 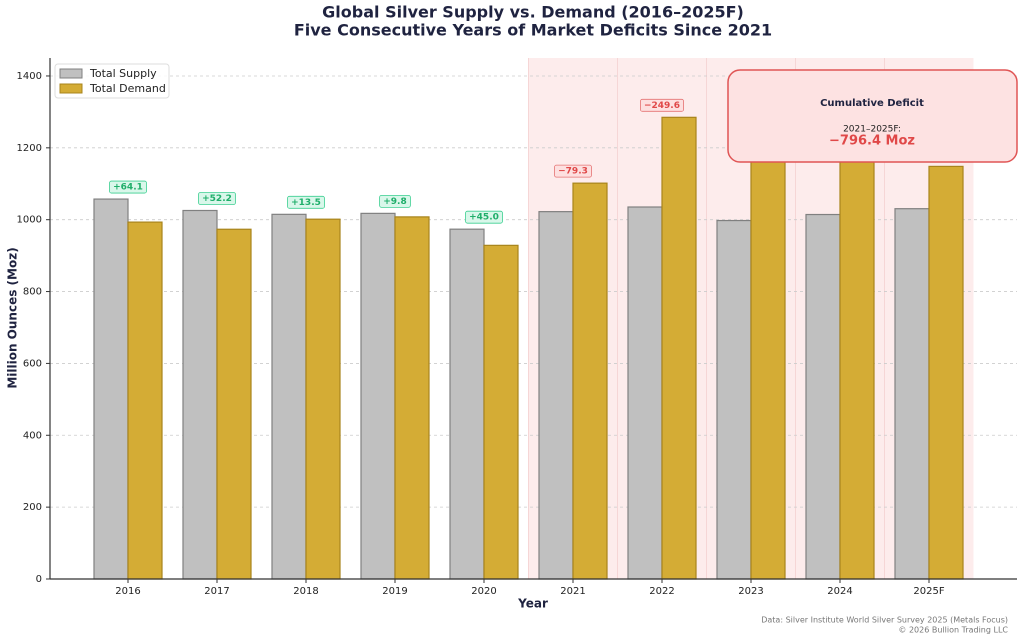 What do you see at coordinates (839, 591) in the screenshot?
I see `x-tick-label: 2024` at bounding box center [839, 591].